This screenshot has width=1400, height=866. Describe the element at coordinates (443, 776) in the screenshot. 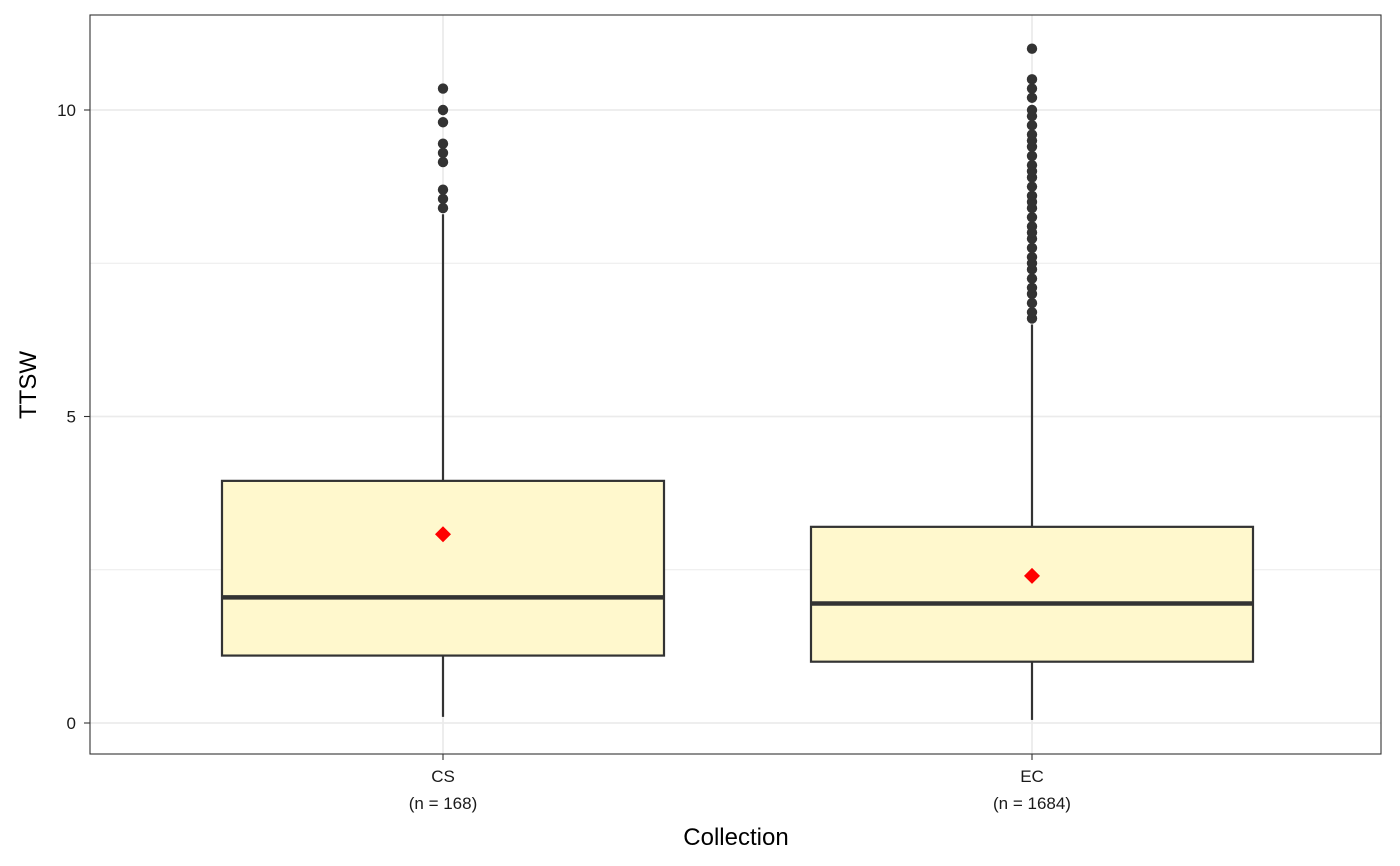

I see `x-tick-label: CS` at that location.